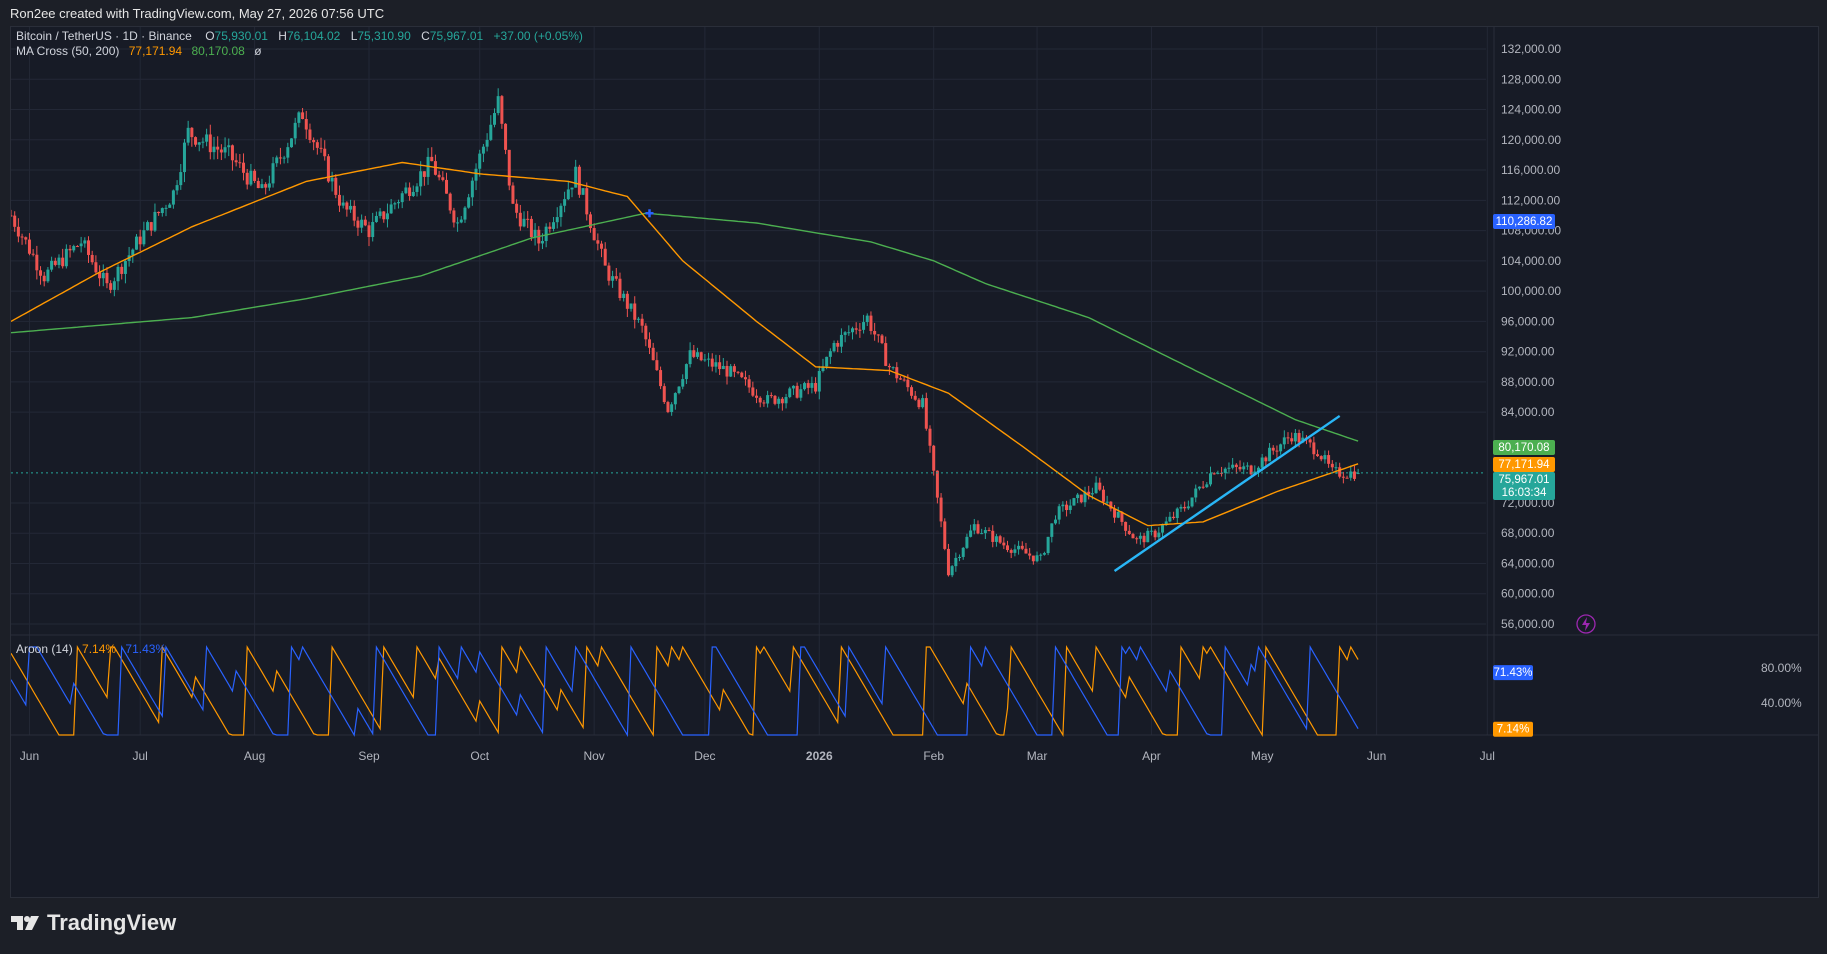 The image size is (1827, 954). Describe the element at coordinates (1227, 493) in the screenshot. I see `ascending-trendline` at that location.